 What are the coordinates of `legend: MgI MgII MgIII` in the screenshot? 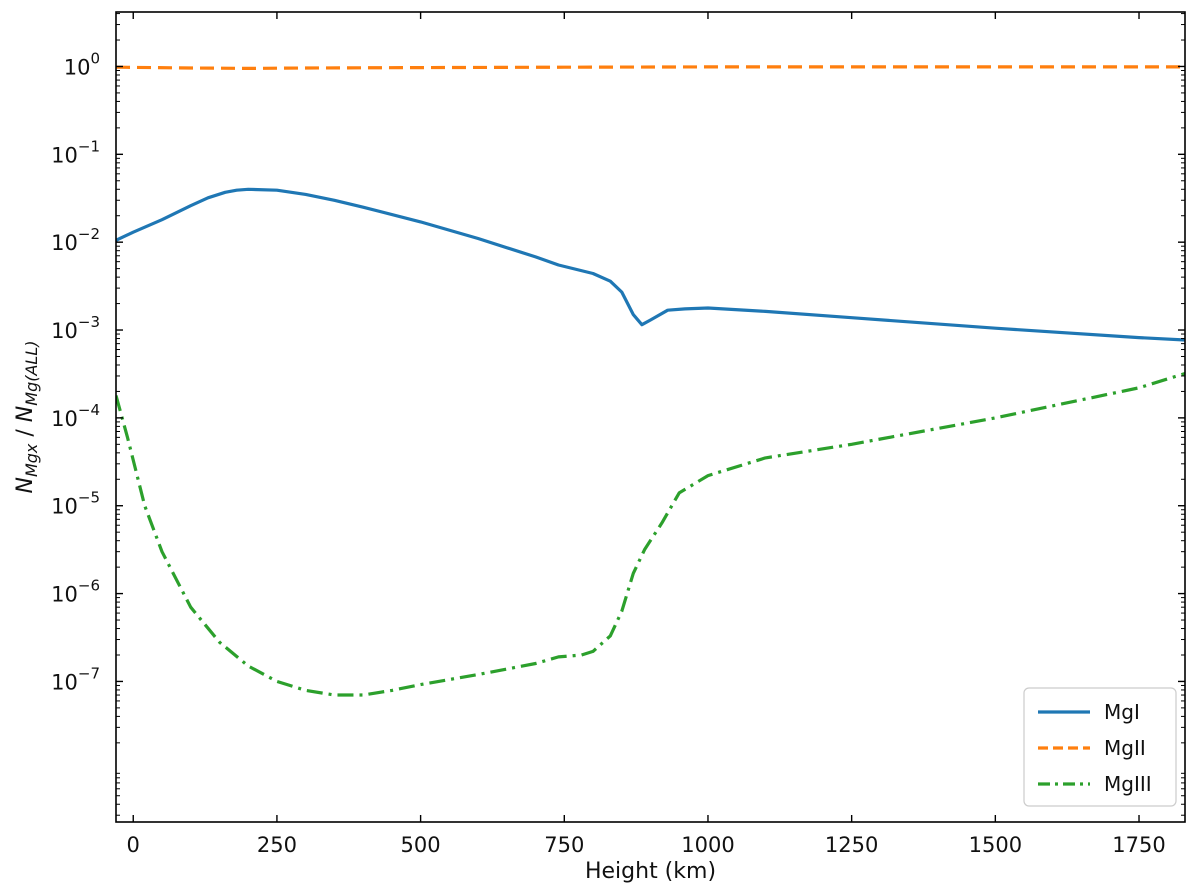 It's located at (1100, 747).